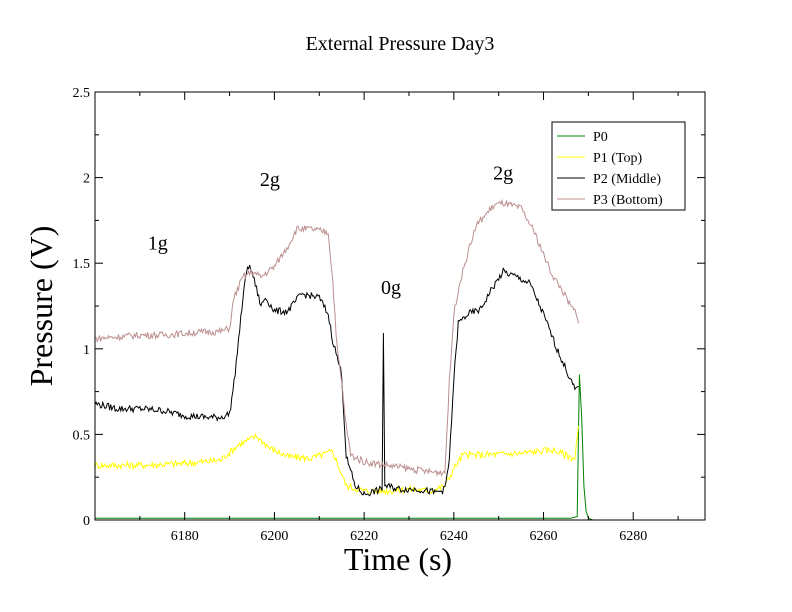 The image size is (792, 612). What do you see at coordinates (82, 435) in the screenshot?
I see `y-tick-label: 0.5` at bounding box center [82, 435].